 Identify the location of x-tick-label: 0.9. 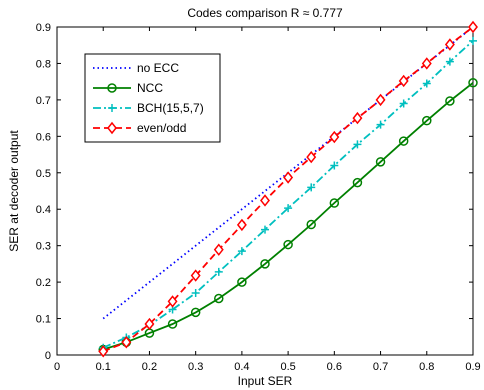
(472, 367).